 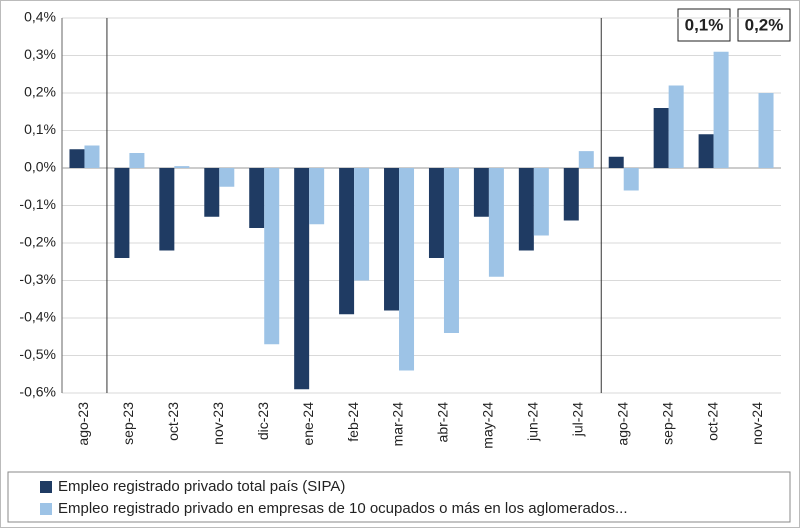 I want to click on y-tick-label: 0,1%, so click(x=40, y=129).